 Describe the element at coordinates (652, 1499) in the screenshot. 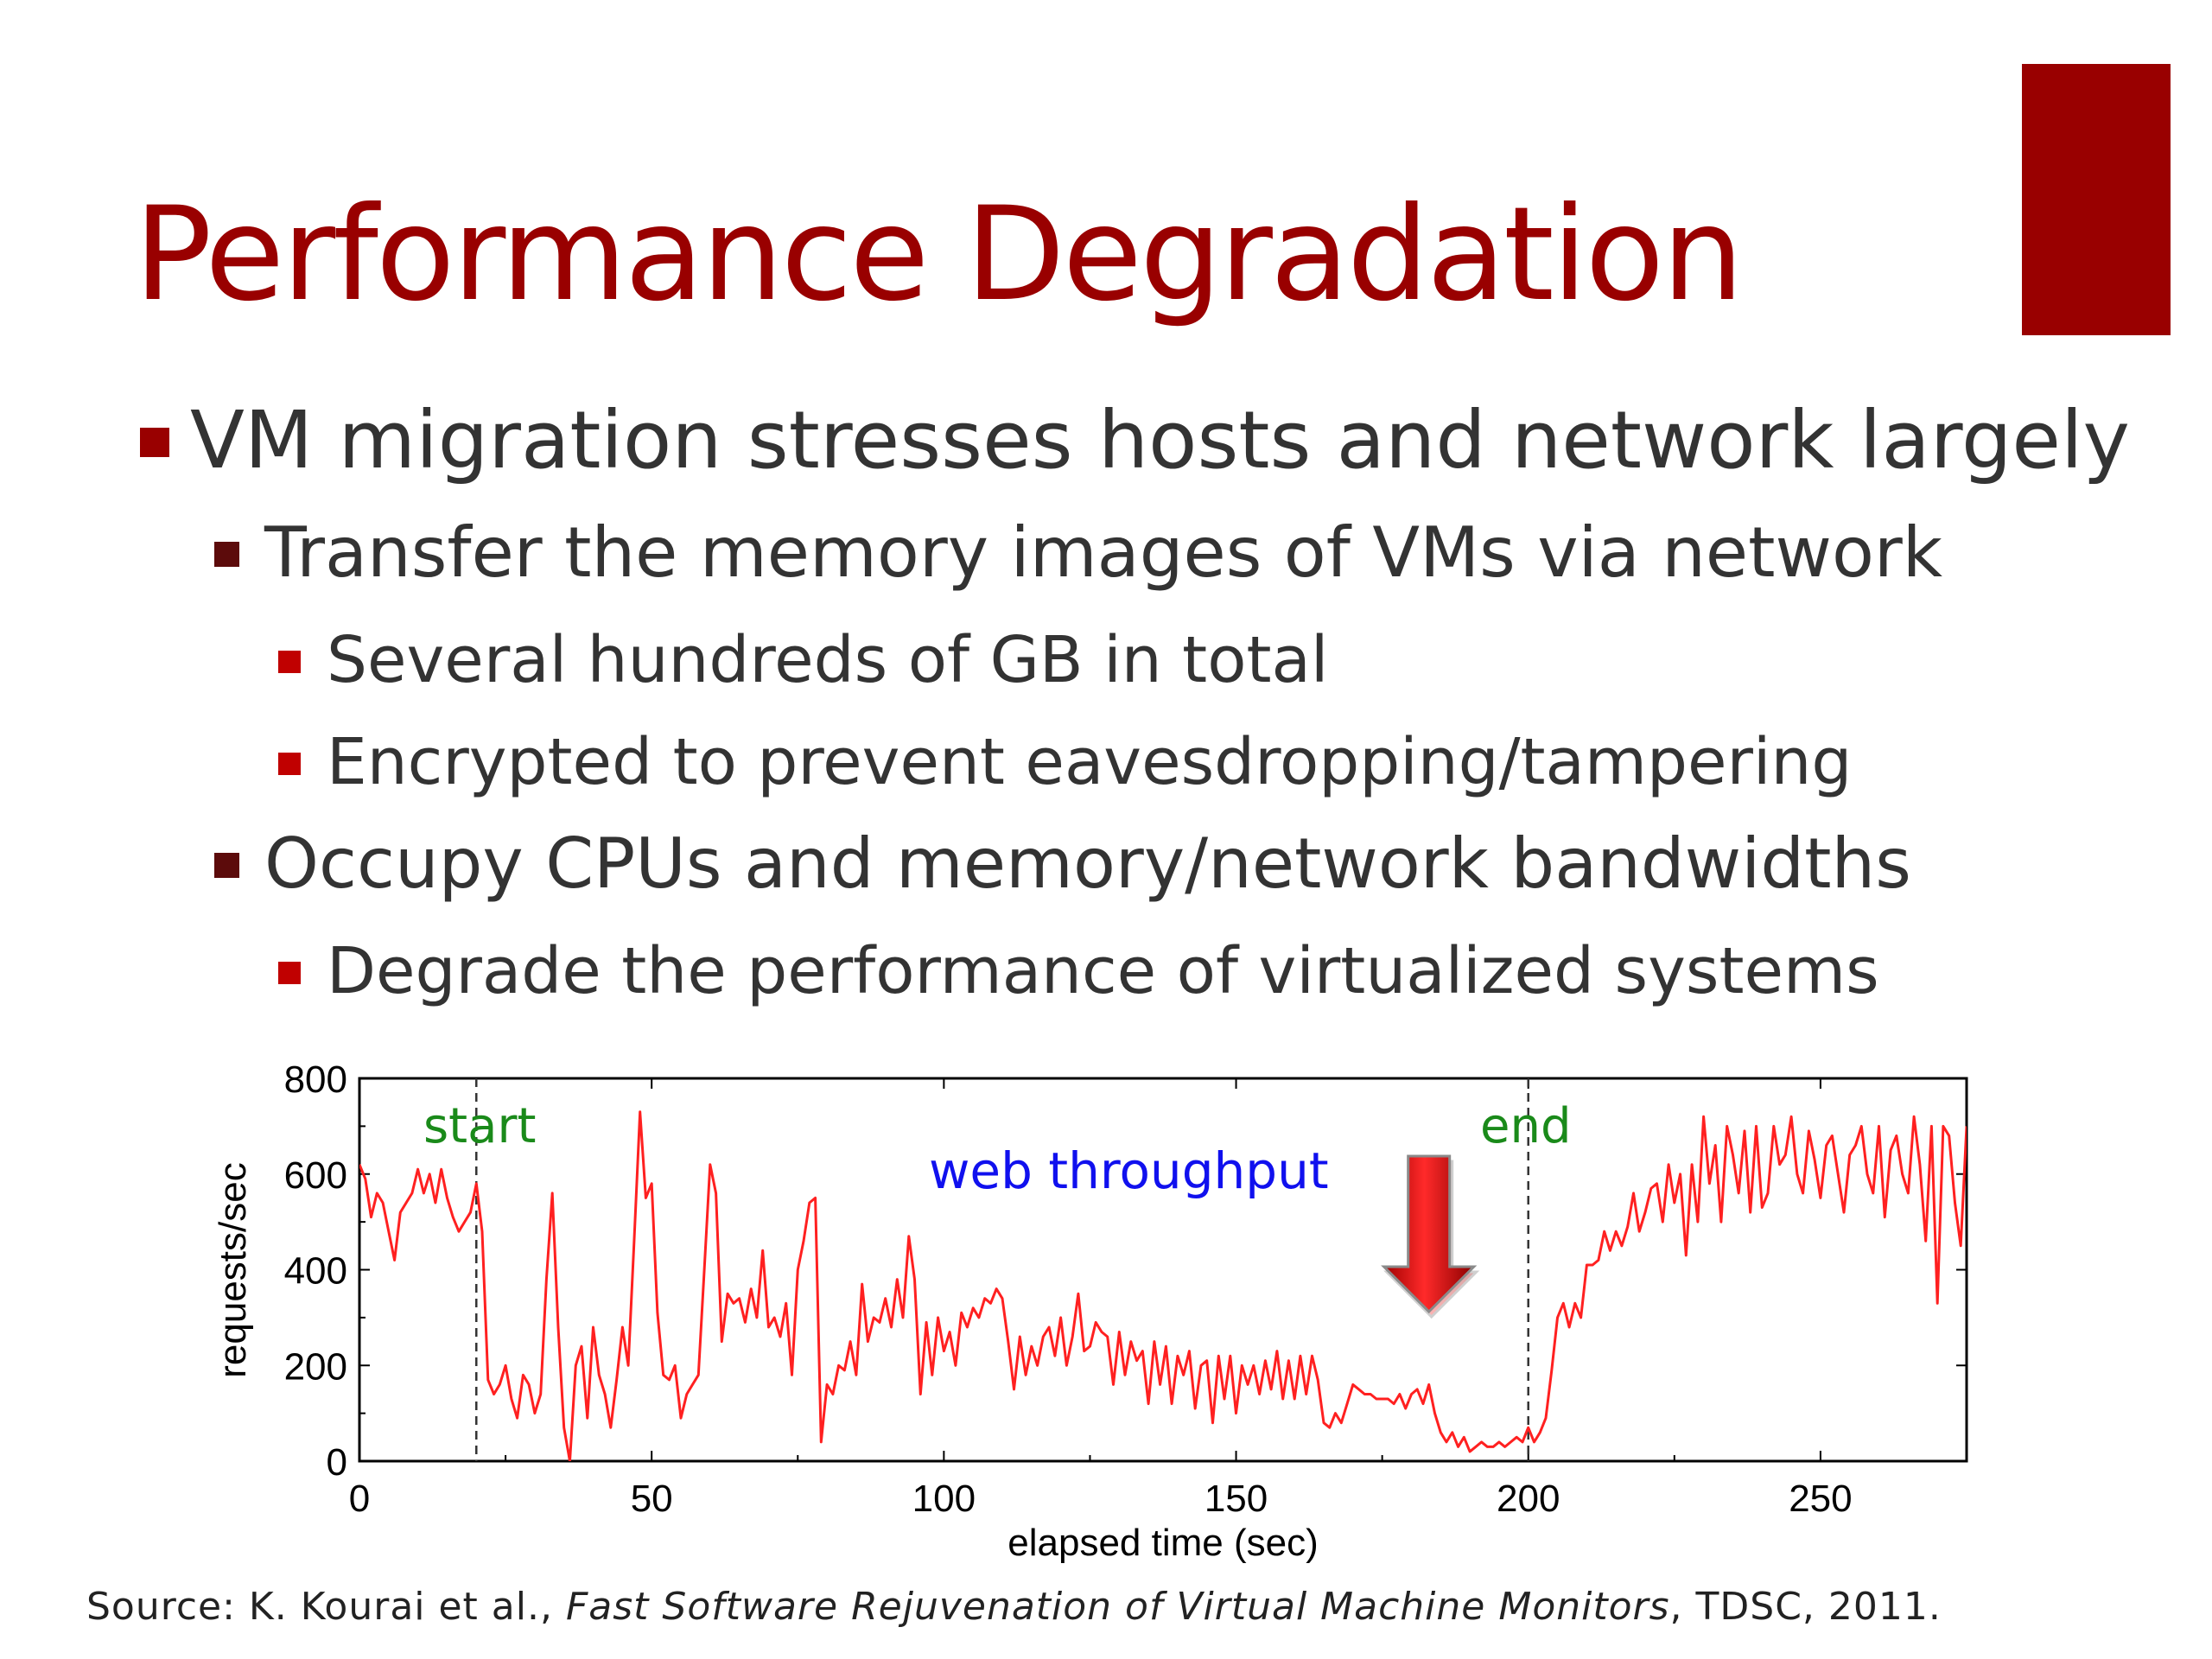

I see `x-tick-label: 50` at that location.